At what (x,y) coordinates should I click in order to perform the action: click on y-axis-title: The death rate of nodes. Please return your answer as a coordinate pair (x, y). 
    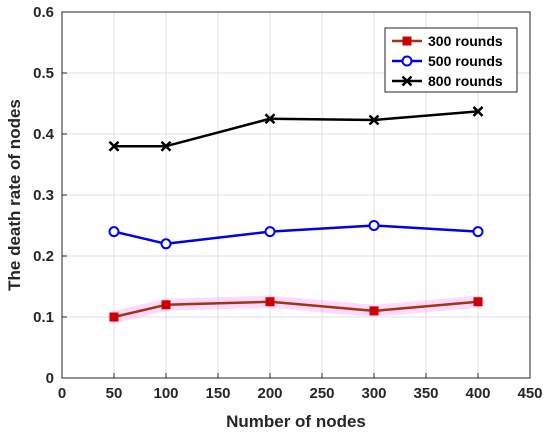
    Looking at the image, I should click on (14, 195).